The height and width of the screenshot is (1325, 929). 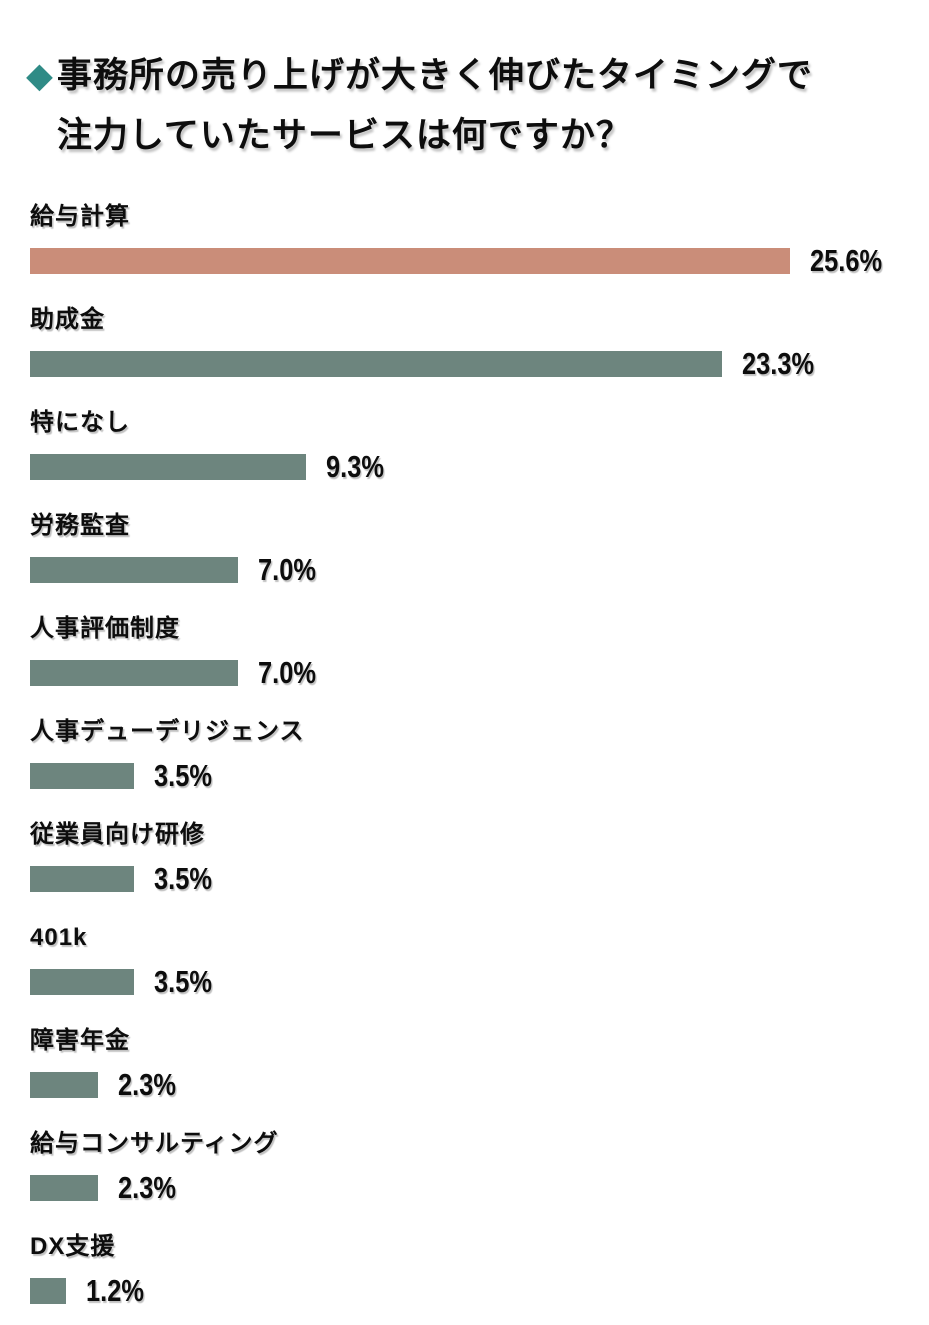 I want to click on bar-line: 1.2%, so click(x=469, y=1291).